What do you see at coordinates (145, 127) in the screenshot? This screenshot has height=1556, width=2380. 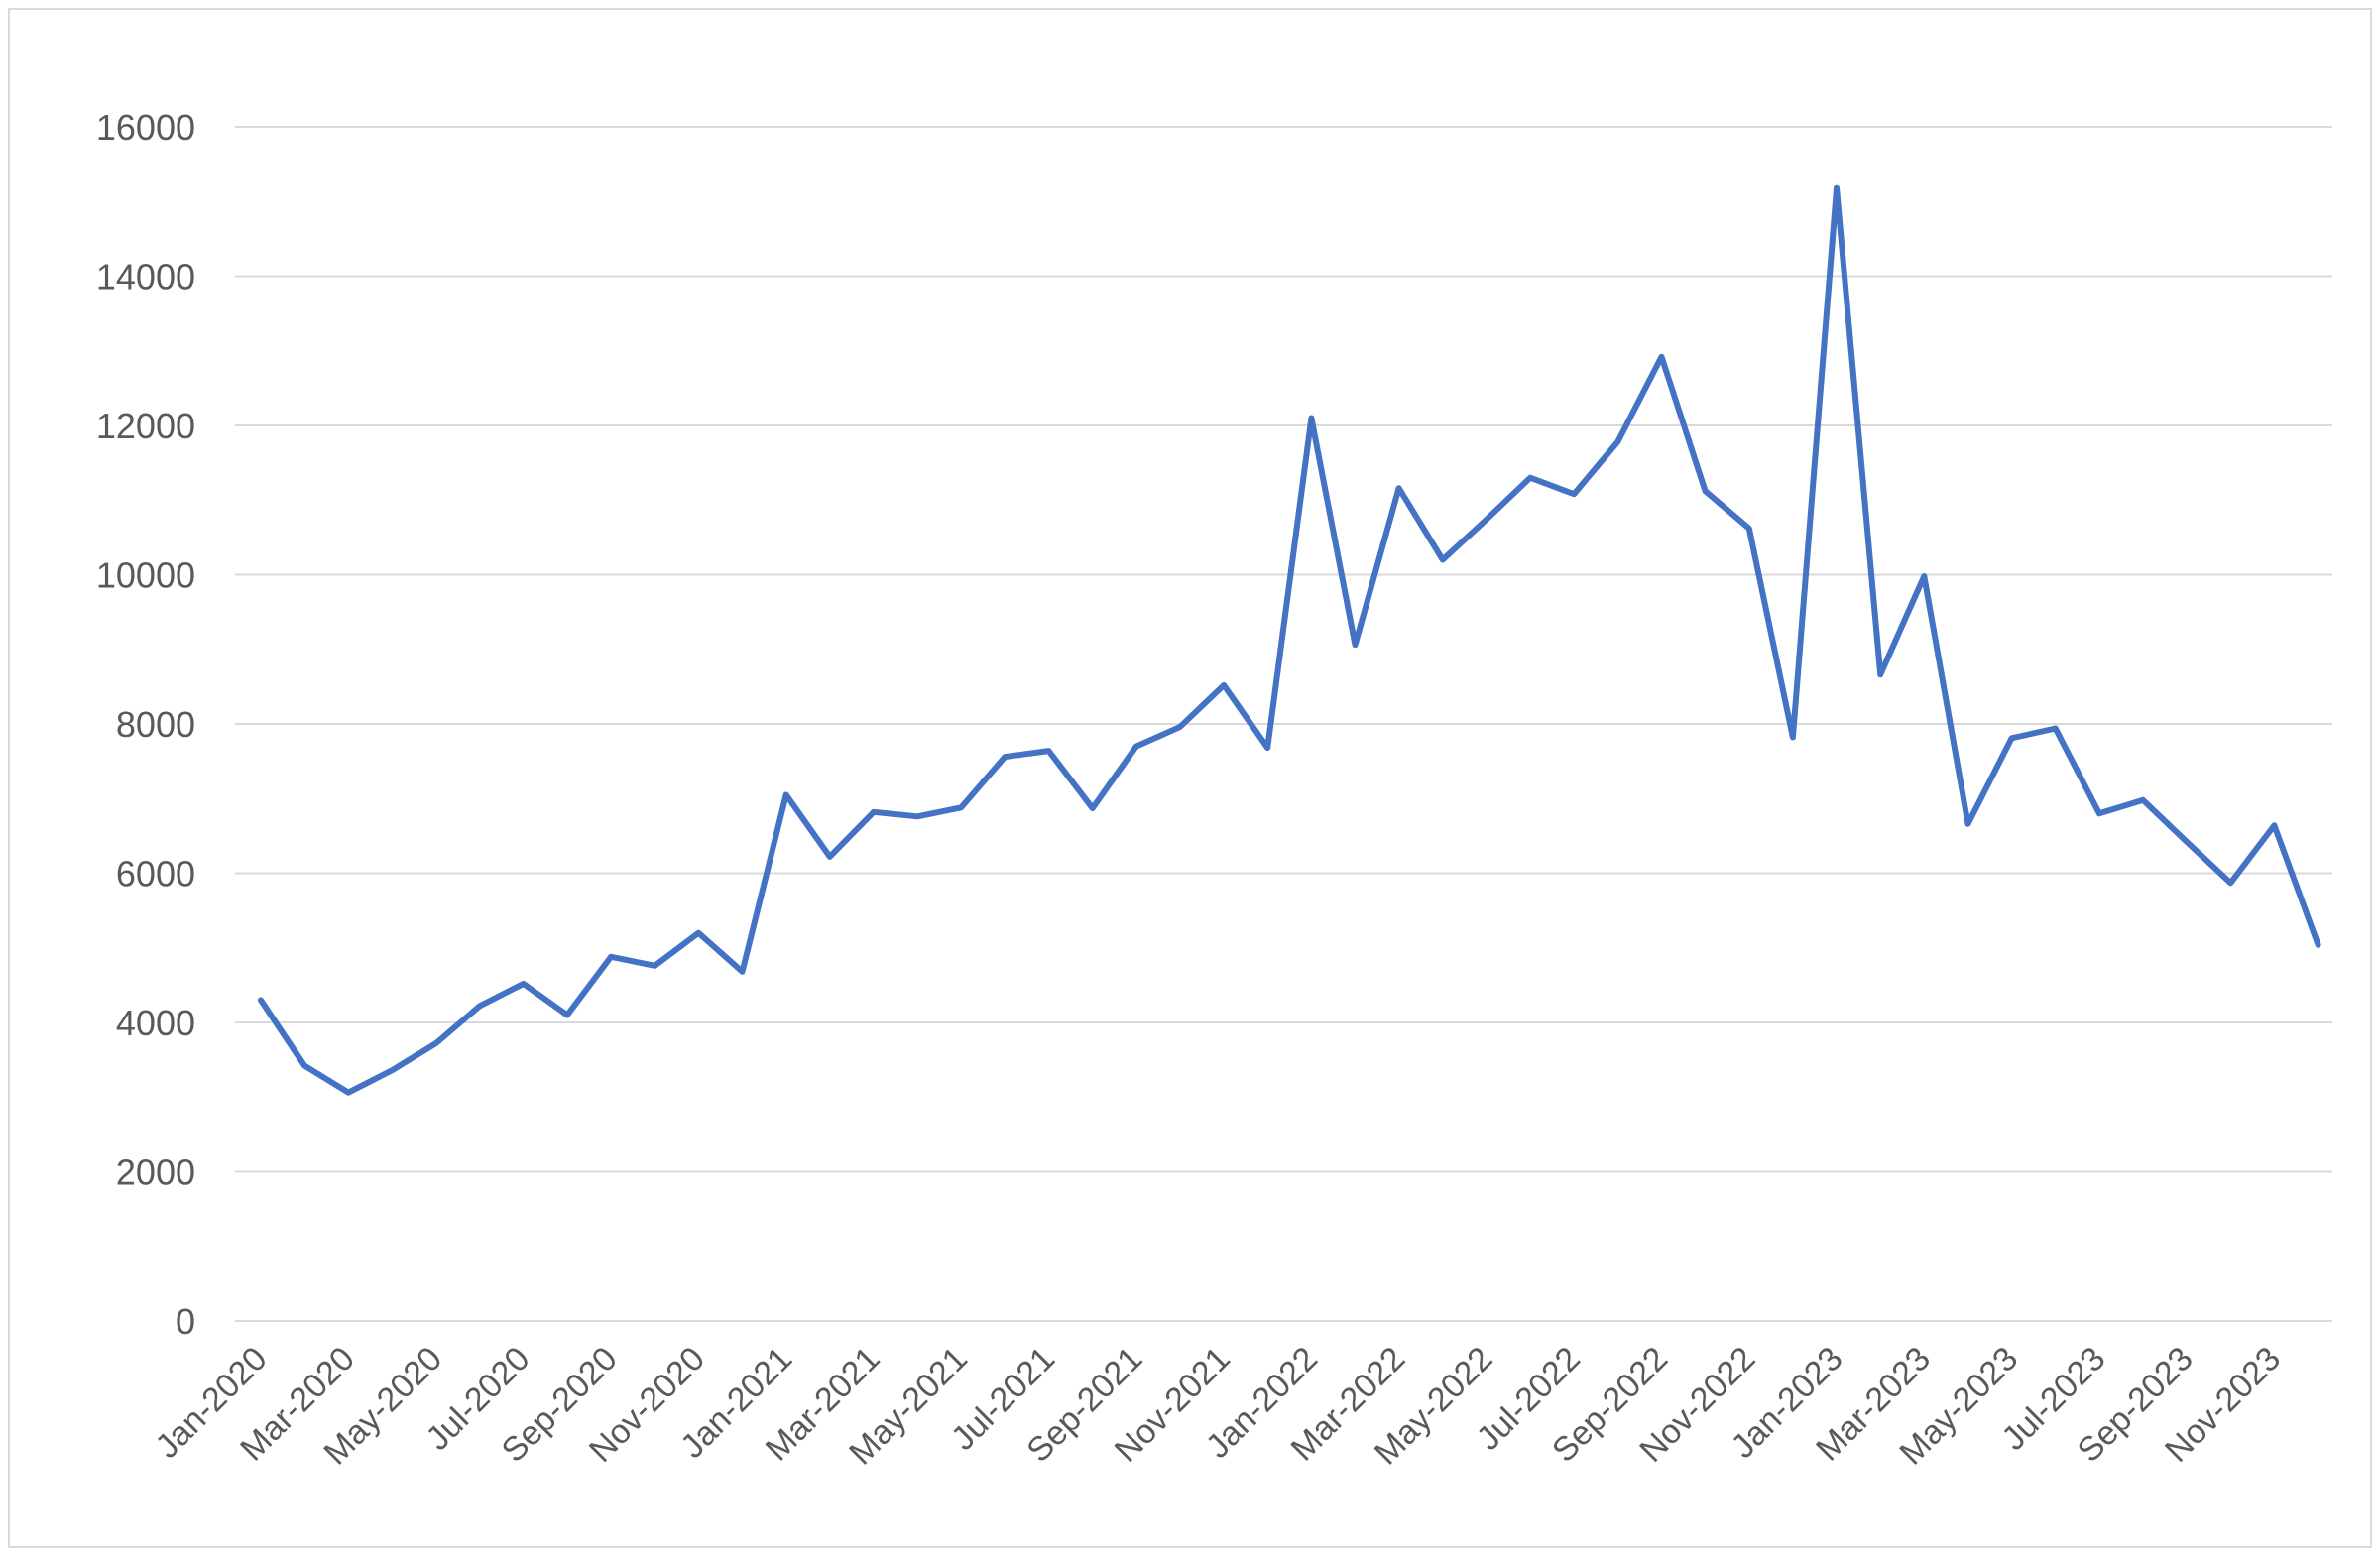 I see `y-tick-label: 16000` at bounding box center [145, 127].